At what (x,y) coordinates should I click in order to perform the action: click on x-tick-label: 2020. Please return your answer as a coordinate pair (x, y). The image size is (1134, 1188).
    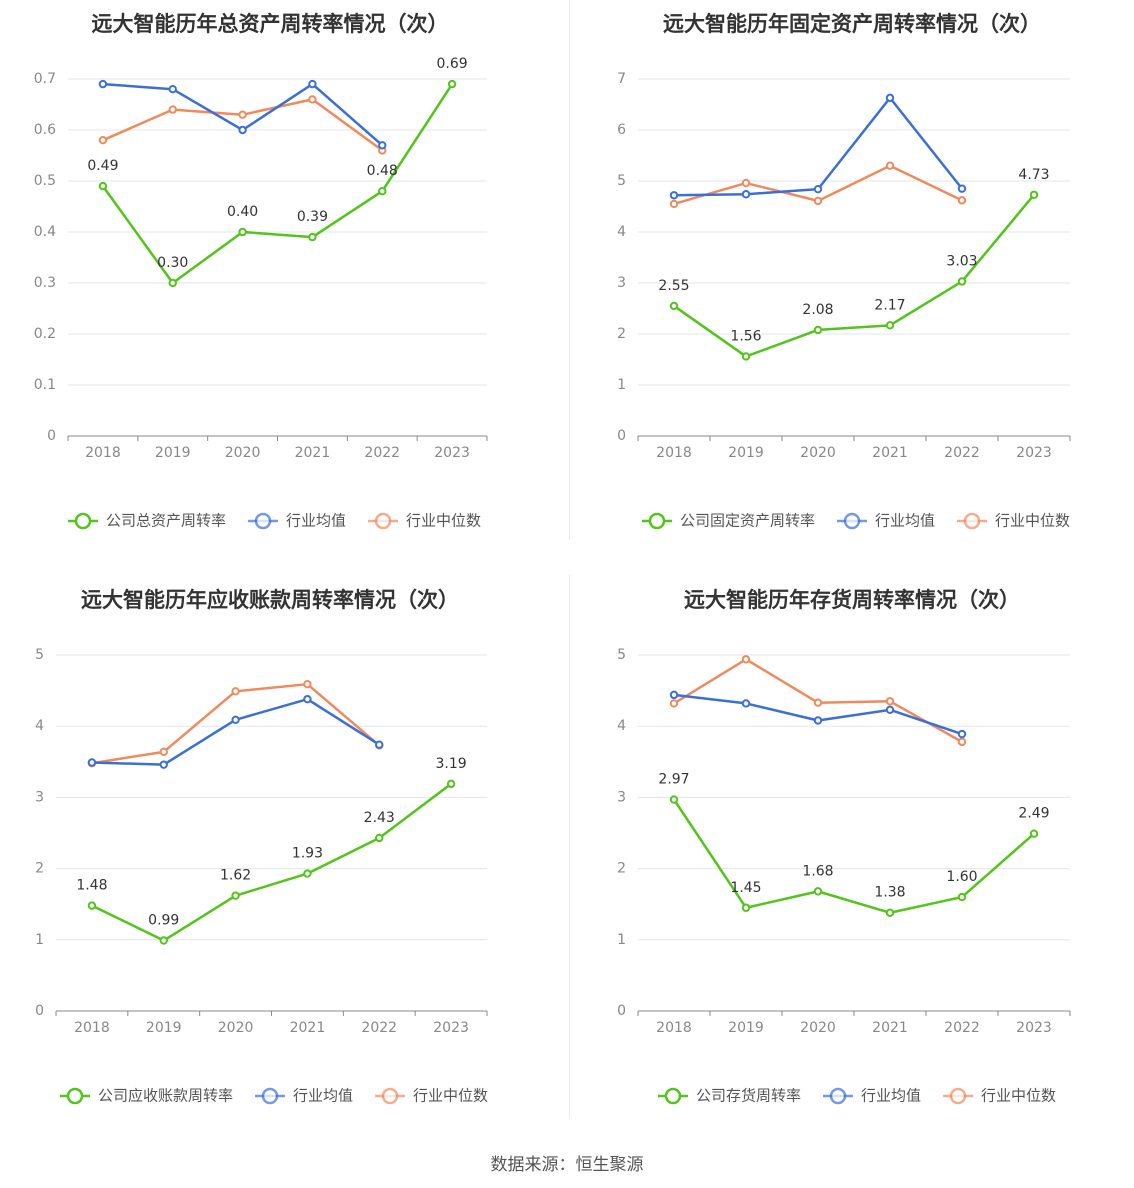
    Looking at the image, I should click on (818, 1028).